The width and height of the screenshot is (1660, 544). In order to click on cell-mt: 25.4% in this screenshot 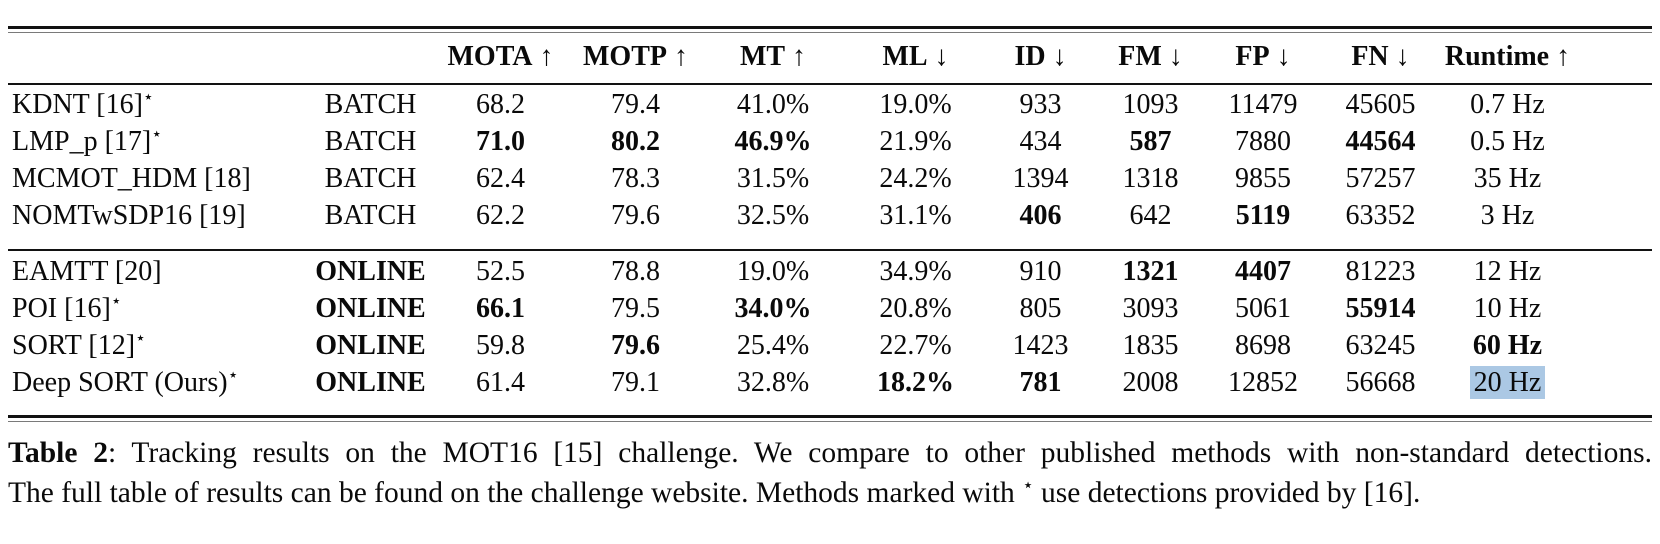, I will do `click(773, 346)`.